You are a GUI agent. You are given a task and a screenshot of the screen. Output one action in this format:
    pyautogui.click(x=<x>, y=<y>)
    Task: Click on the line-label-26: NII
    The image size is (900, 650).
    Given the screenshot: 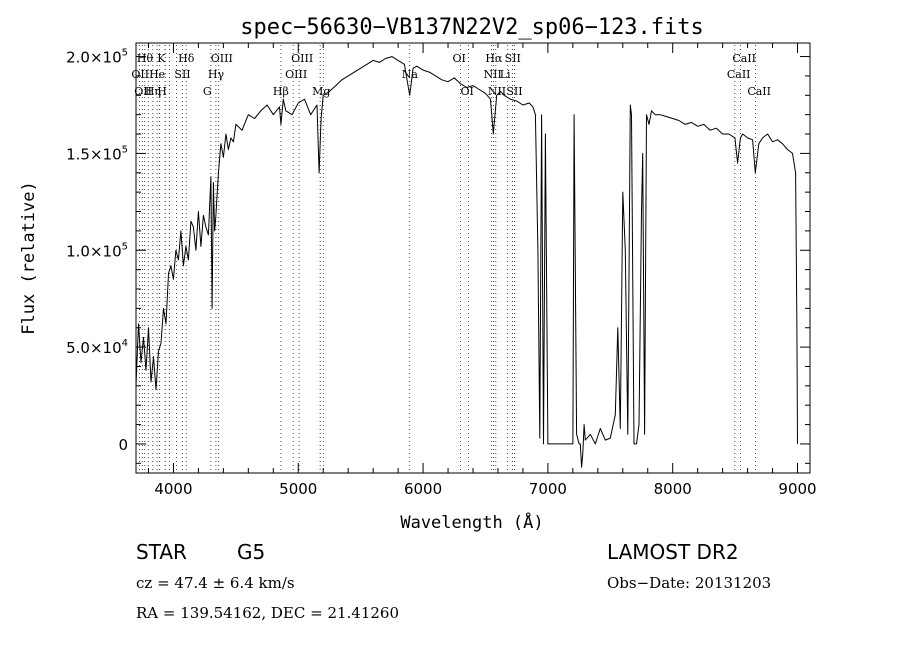 What is the action you would take?
    pyautogui.click(x=497, y=91)
    